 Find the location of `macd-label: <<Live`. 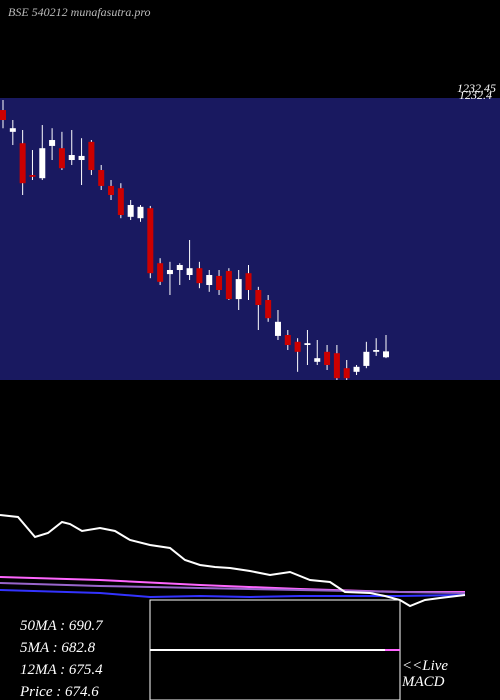

macd-label: <<Live is located at coordinates (425, 666).